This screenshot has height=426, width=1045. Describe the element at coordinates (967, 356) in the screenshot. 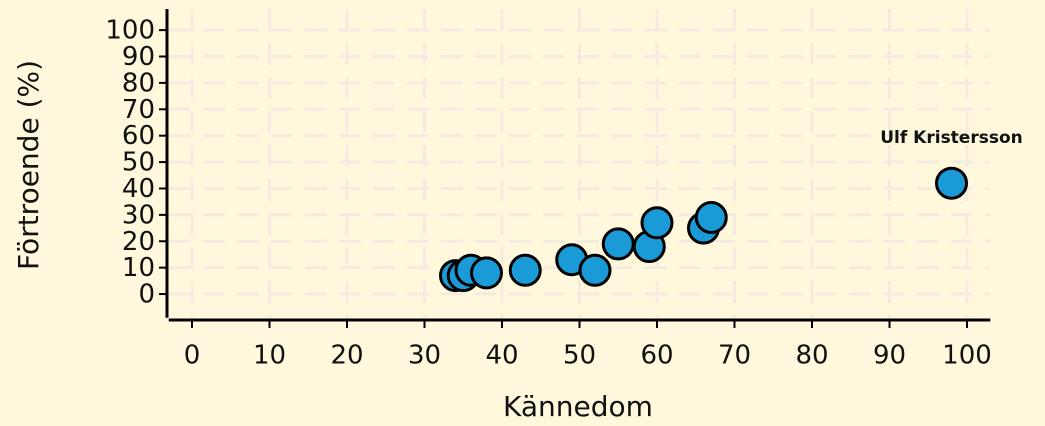

I see `x-tick-label: 100` at that location.